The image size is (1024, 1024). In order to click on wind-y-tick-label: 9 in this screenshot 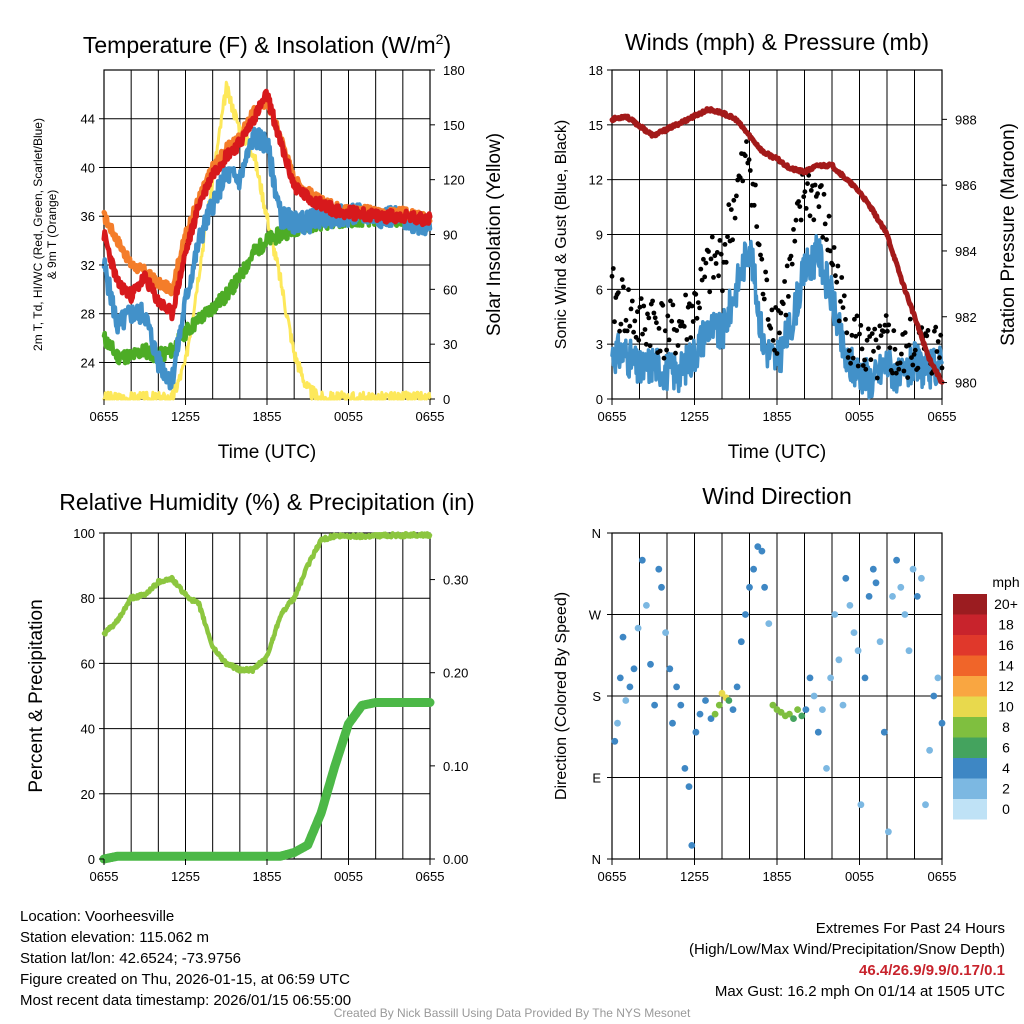, I will do `click(599, 235)`.